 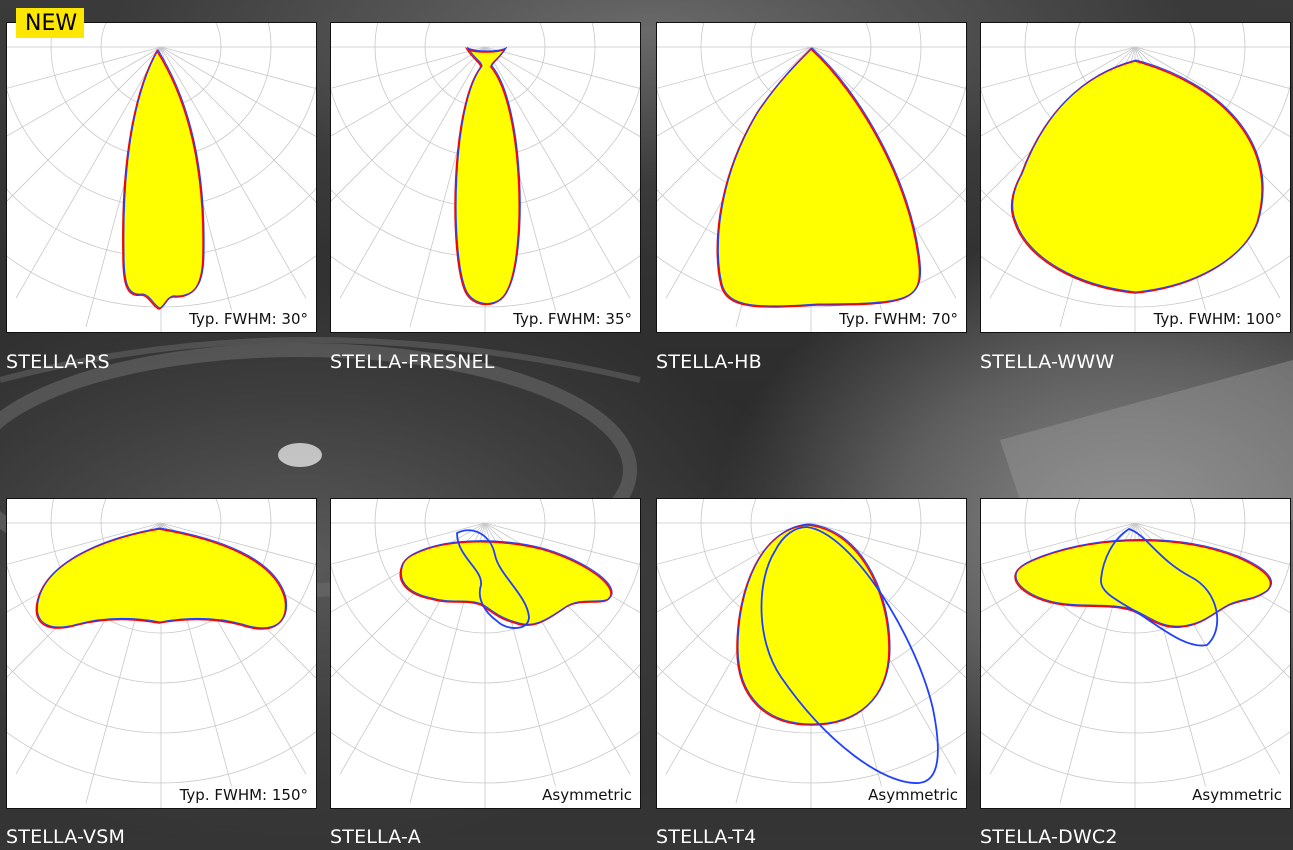 What do you see at coordinates (1135, 653) in the screenshot?
I see `polar-diagram-stella-dwc2: Asymmetric` at bounding box center [1135, 653].